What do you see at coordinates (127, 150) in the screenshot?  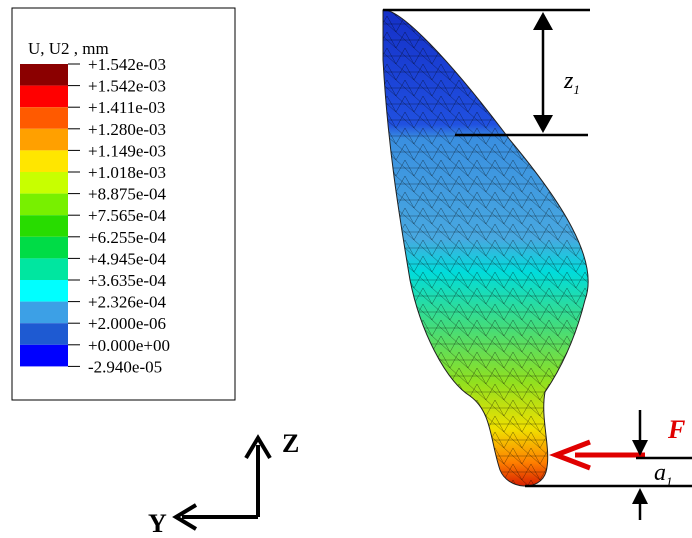 I see `legend-label: +1.149e-03` at bounding box center [127, 150].